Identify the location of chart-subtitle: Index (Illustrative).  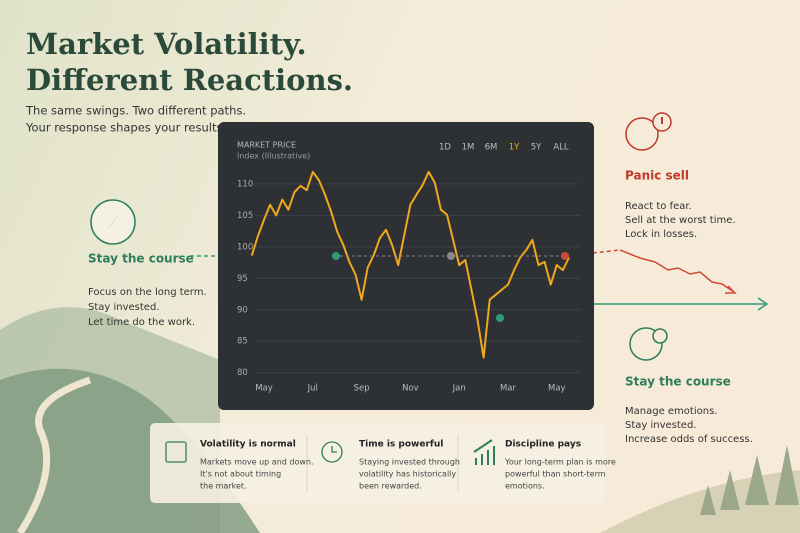
(273, 156).